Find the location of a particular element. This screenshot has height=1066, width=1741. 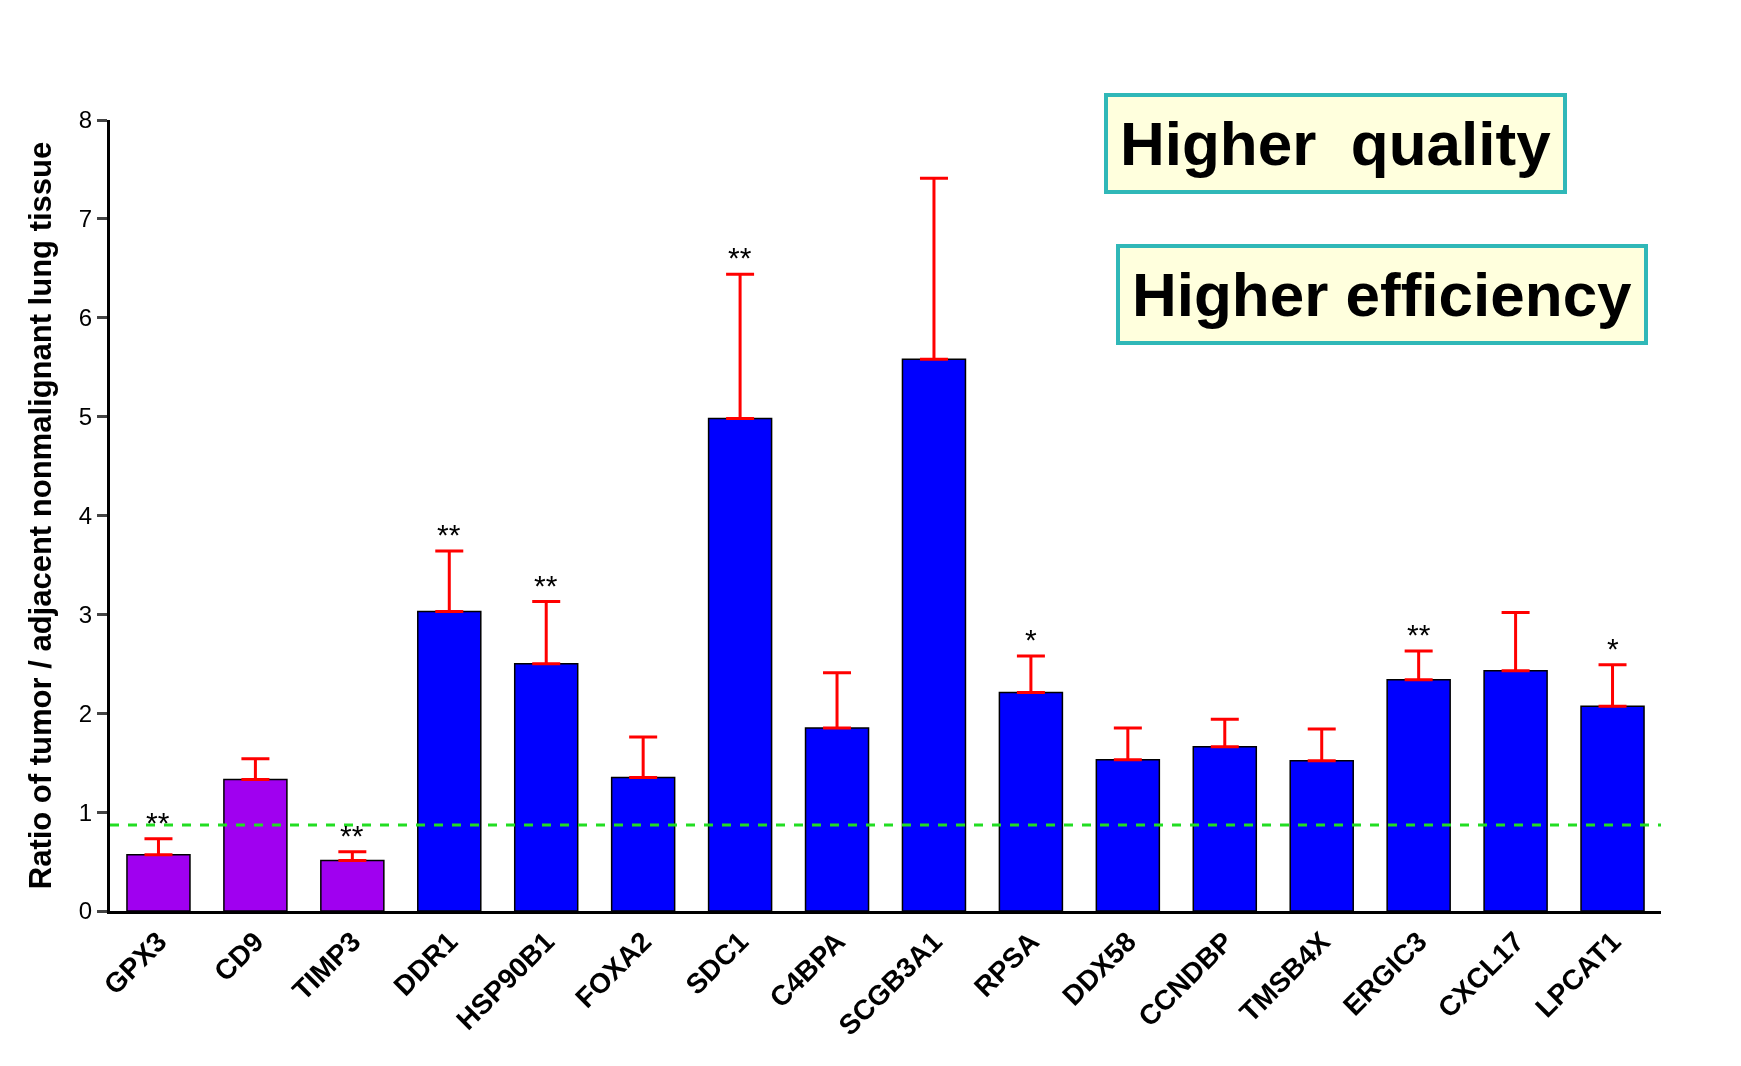

y-tick-label: 5 is located at coordinates (85, 417).